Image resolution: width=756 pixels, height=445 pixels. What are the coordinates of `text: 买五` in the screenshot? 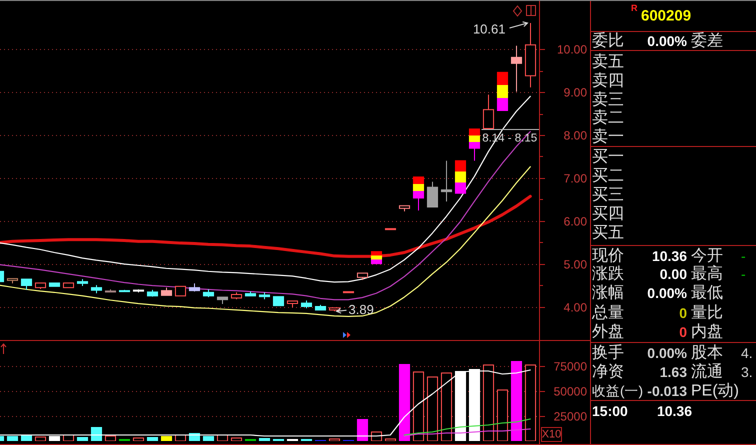 It's located at (608, 233).